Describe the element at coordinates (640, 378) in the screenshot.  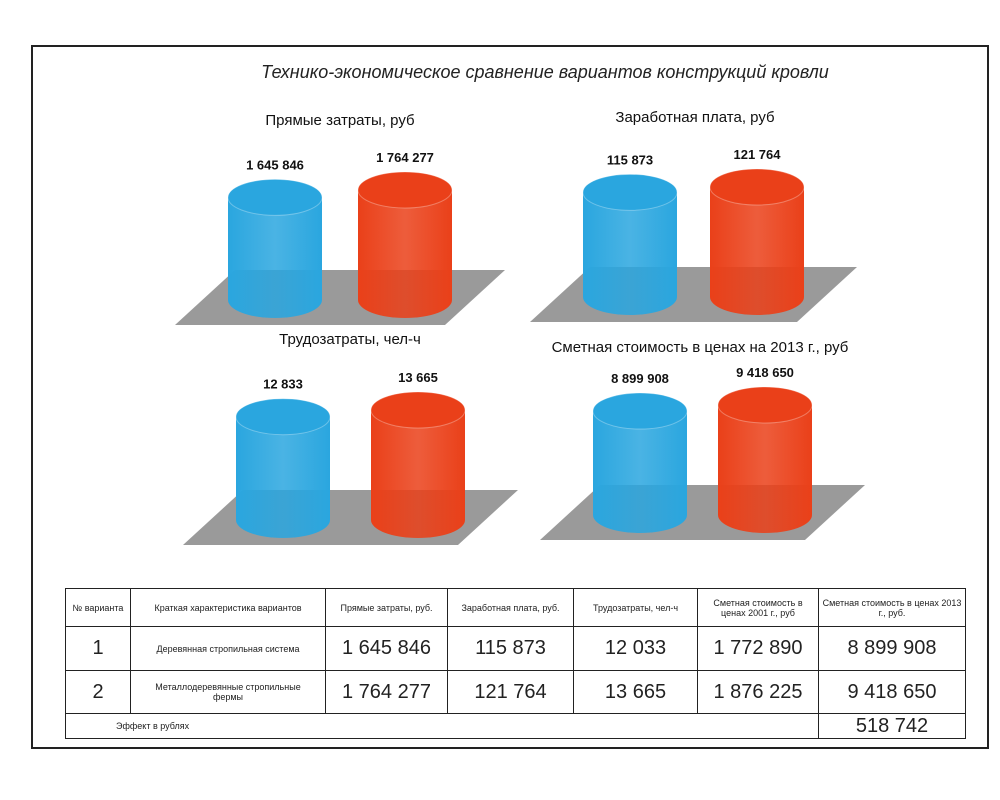
I see `value-label: 8 899 908` at that location.